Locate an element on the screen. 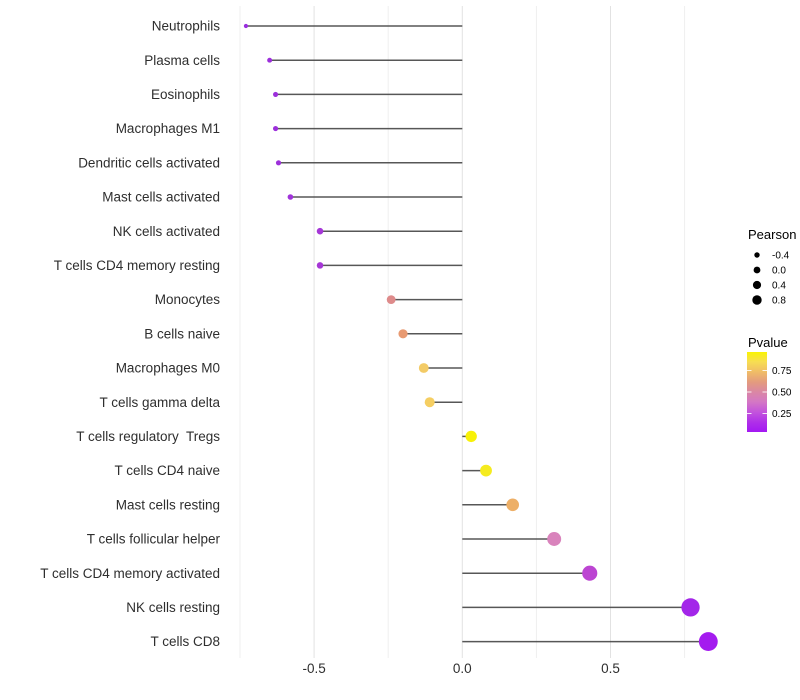  legend-colorbar-label: 0.50 is located at coordinates (782, 393).